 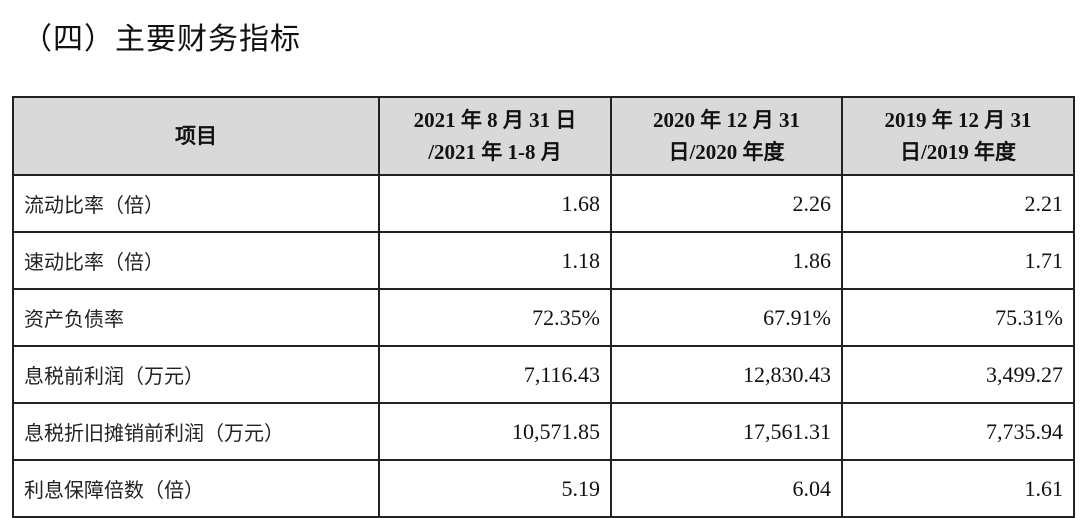 I want to click on row-value: 75.31%, so click(x=958, y=317).